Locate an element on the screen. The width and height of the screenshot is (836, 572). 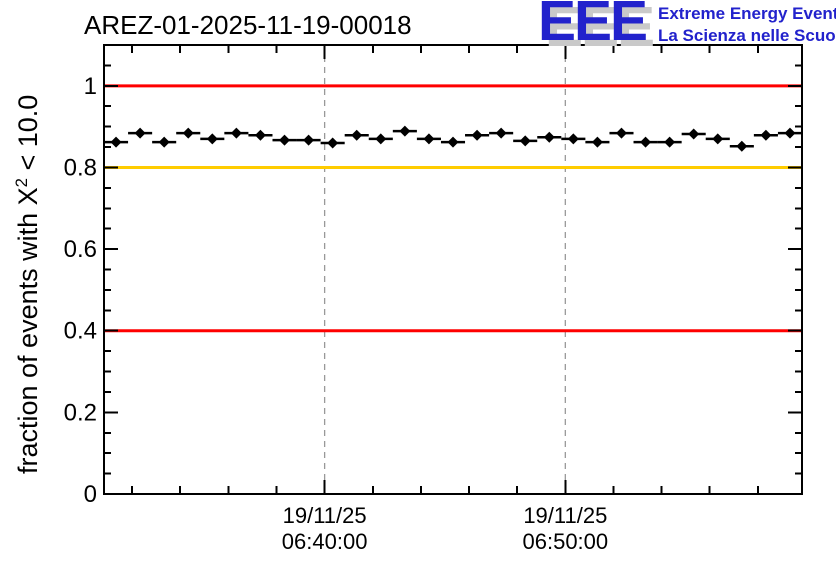
y-tick-label: 0.4 is located at coordinates (80, 331).